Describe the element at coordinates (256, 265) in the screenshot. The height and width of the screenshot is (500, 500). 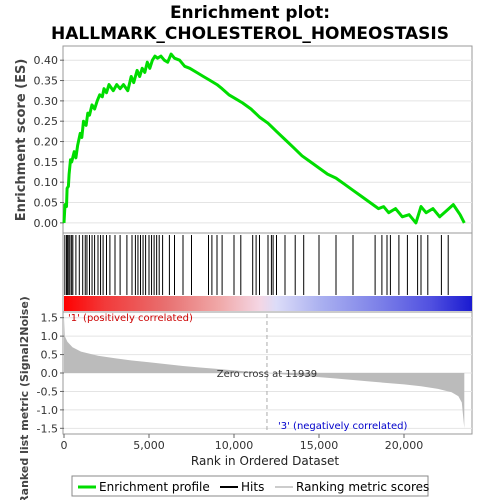
I see `hit-marks` at that location.